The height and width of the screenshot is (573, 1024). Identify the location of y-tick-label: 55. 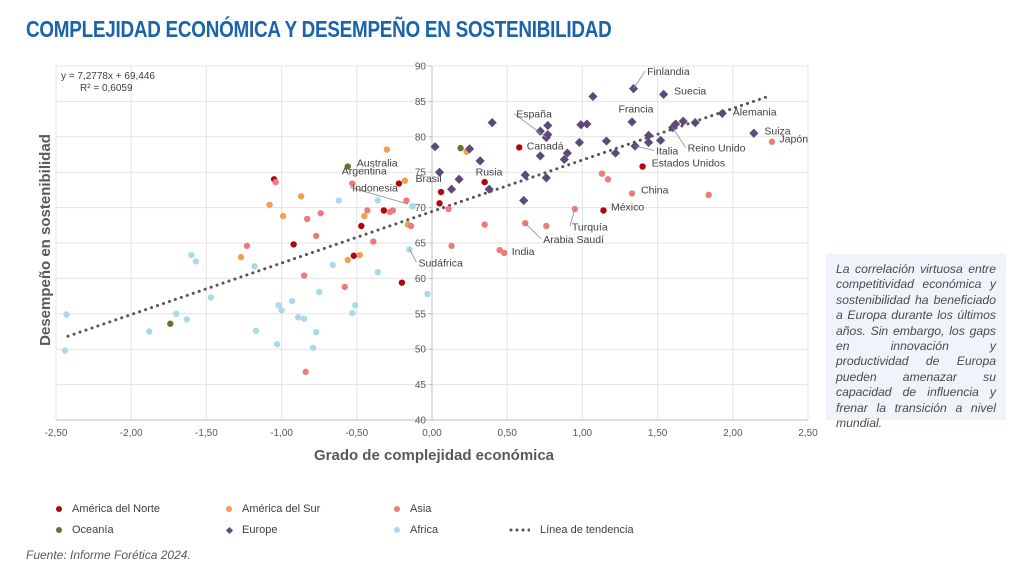
(421, 314).